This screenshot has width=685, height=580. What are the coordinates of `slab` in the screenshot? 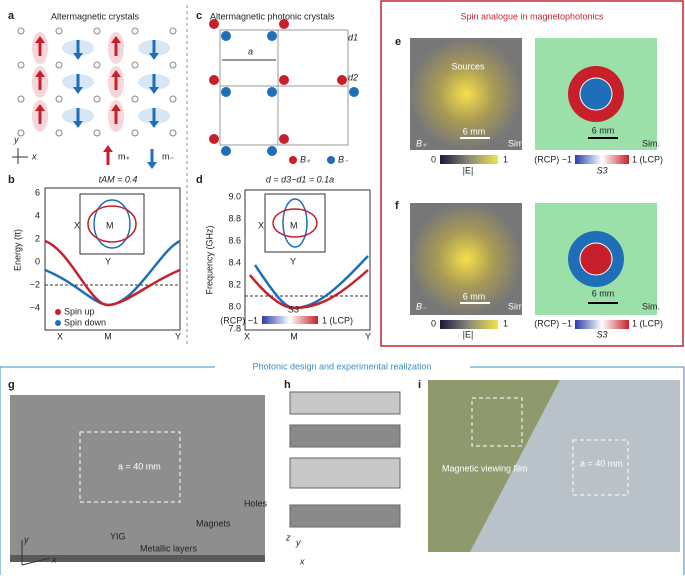 It's located at (137, 475).